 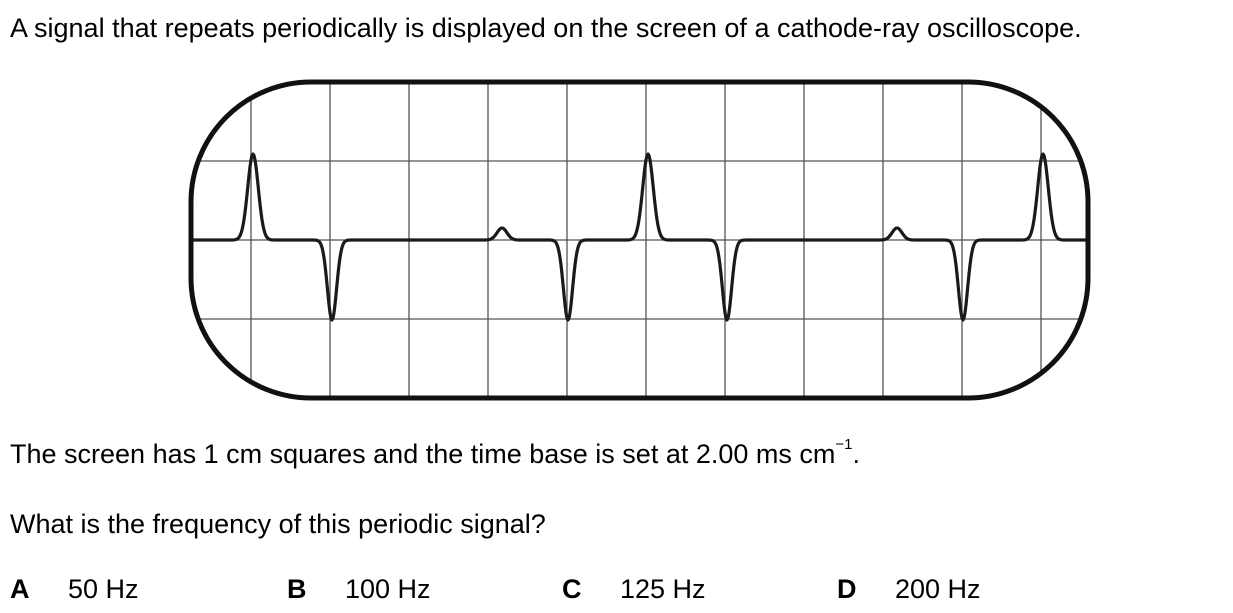 I want to click on option-value: 125 Hz, so click(x=663, y=589).